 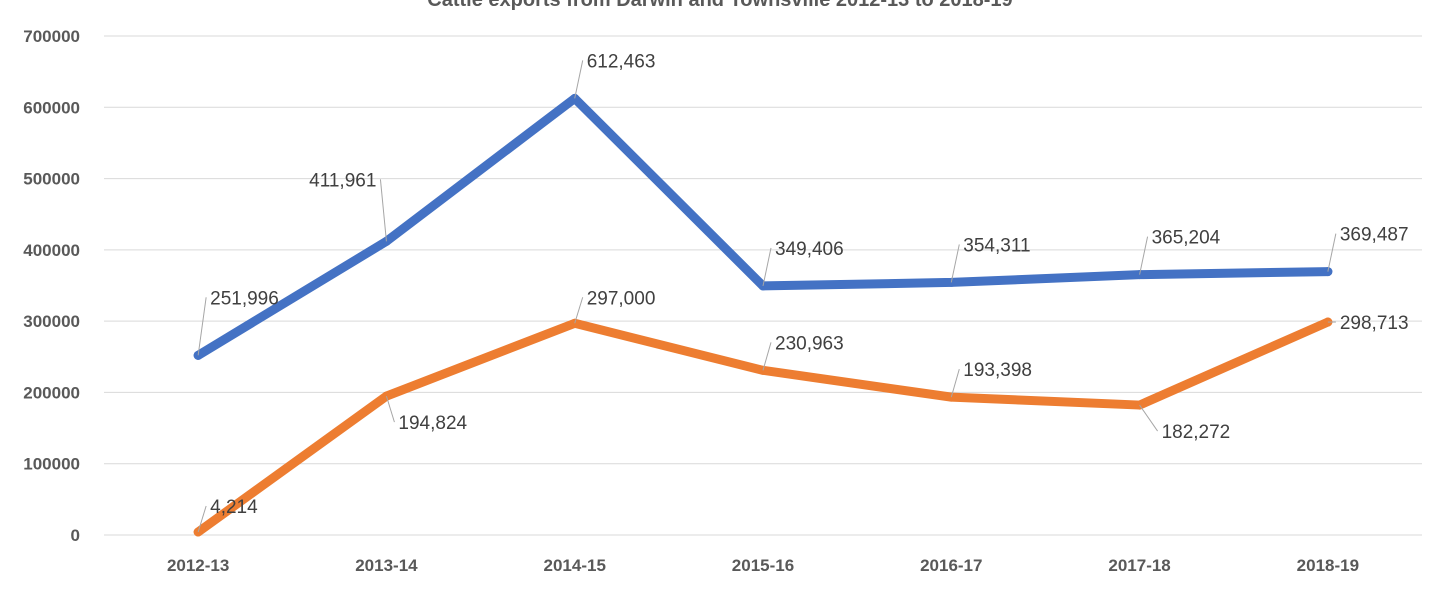 I want to click on x-tick-label: 2018-19, so click(x=1328, y=565).